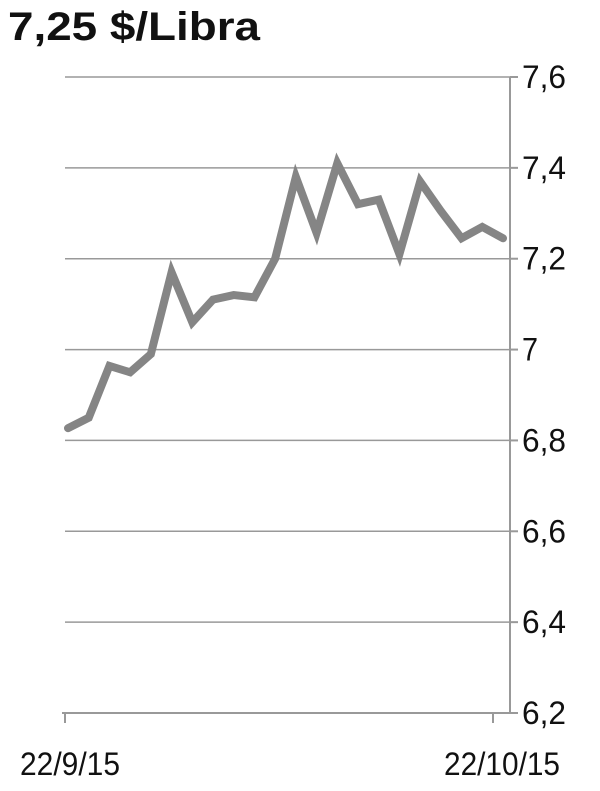  What do you see at coordinates (544, 77) in the screenshot?
I see `y-tick-label: 7,6` at bounding box center [544, 77].